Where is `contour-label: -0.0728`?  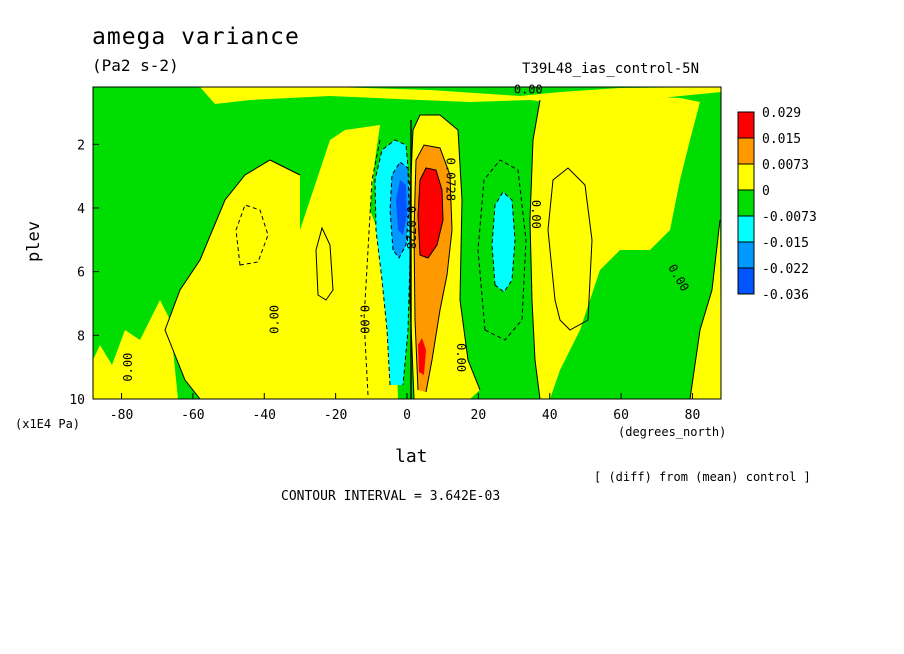
contour-label: -0.0728 is located at coordinates (411, 224).